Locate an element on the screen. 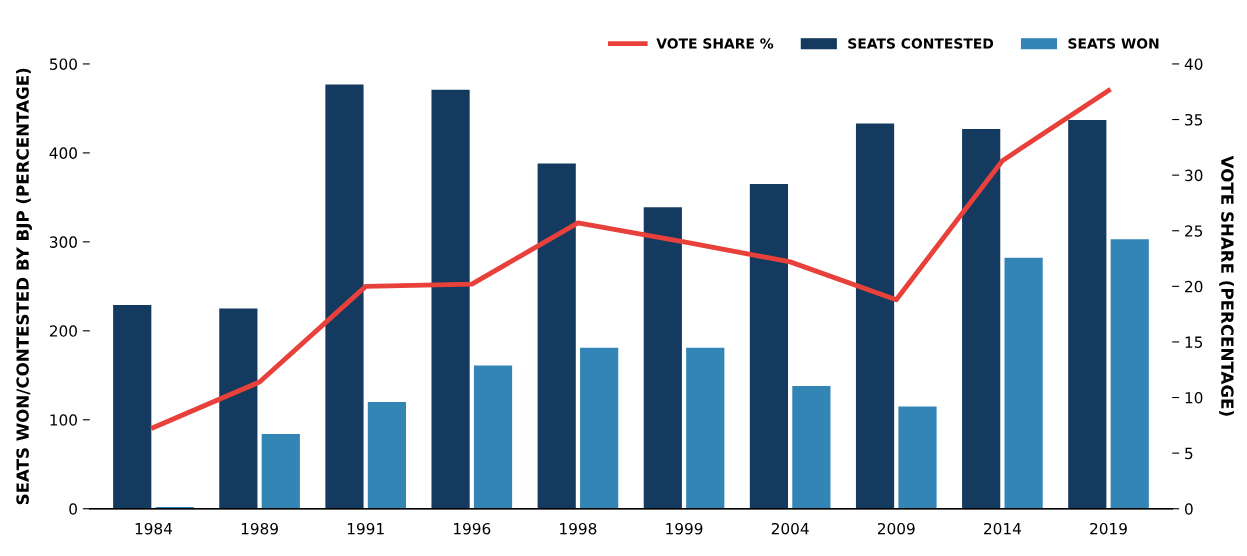  y-axis-title: SEATS WON/CONTESTED BY BJP (PERCENTAGE) is located at coordinates (24, 286).